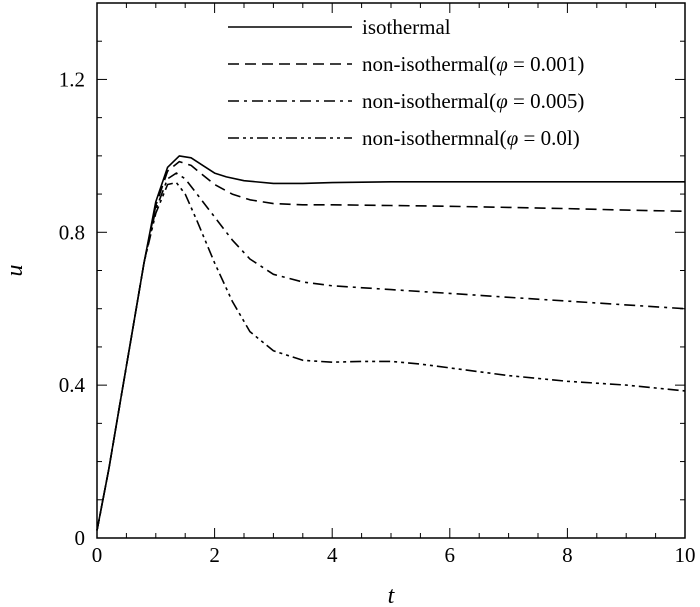 The height and width of the screenshot is (607, 700). I want to click on legend-label-prefix: isothermal, so click(406, 27).